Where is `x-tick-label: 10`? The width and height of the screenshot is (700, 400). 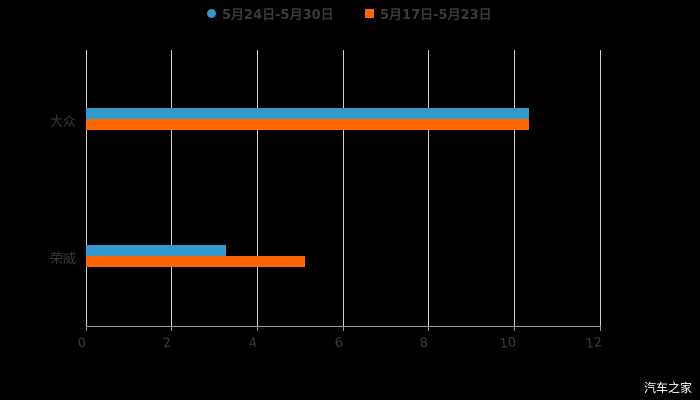 x-tick-label: 10 is located at coordinates (508, 343).